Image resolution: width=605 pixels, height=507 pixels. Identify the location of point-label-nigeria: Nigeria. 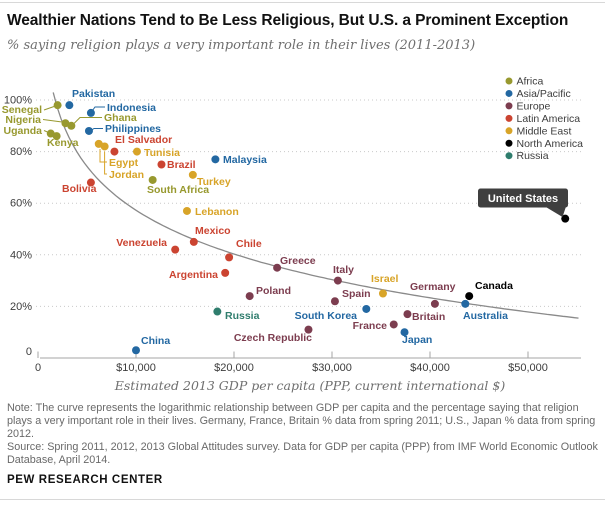
(23, 120).